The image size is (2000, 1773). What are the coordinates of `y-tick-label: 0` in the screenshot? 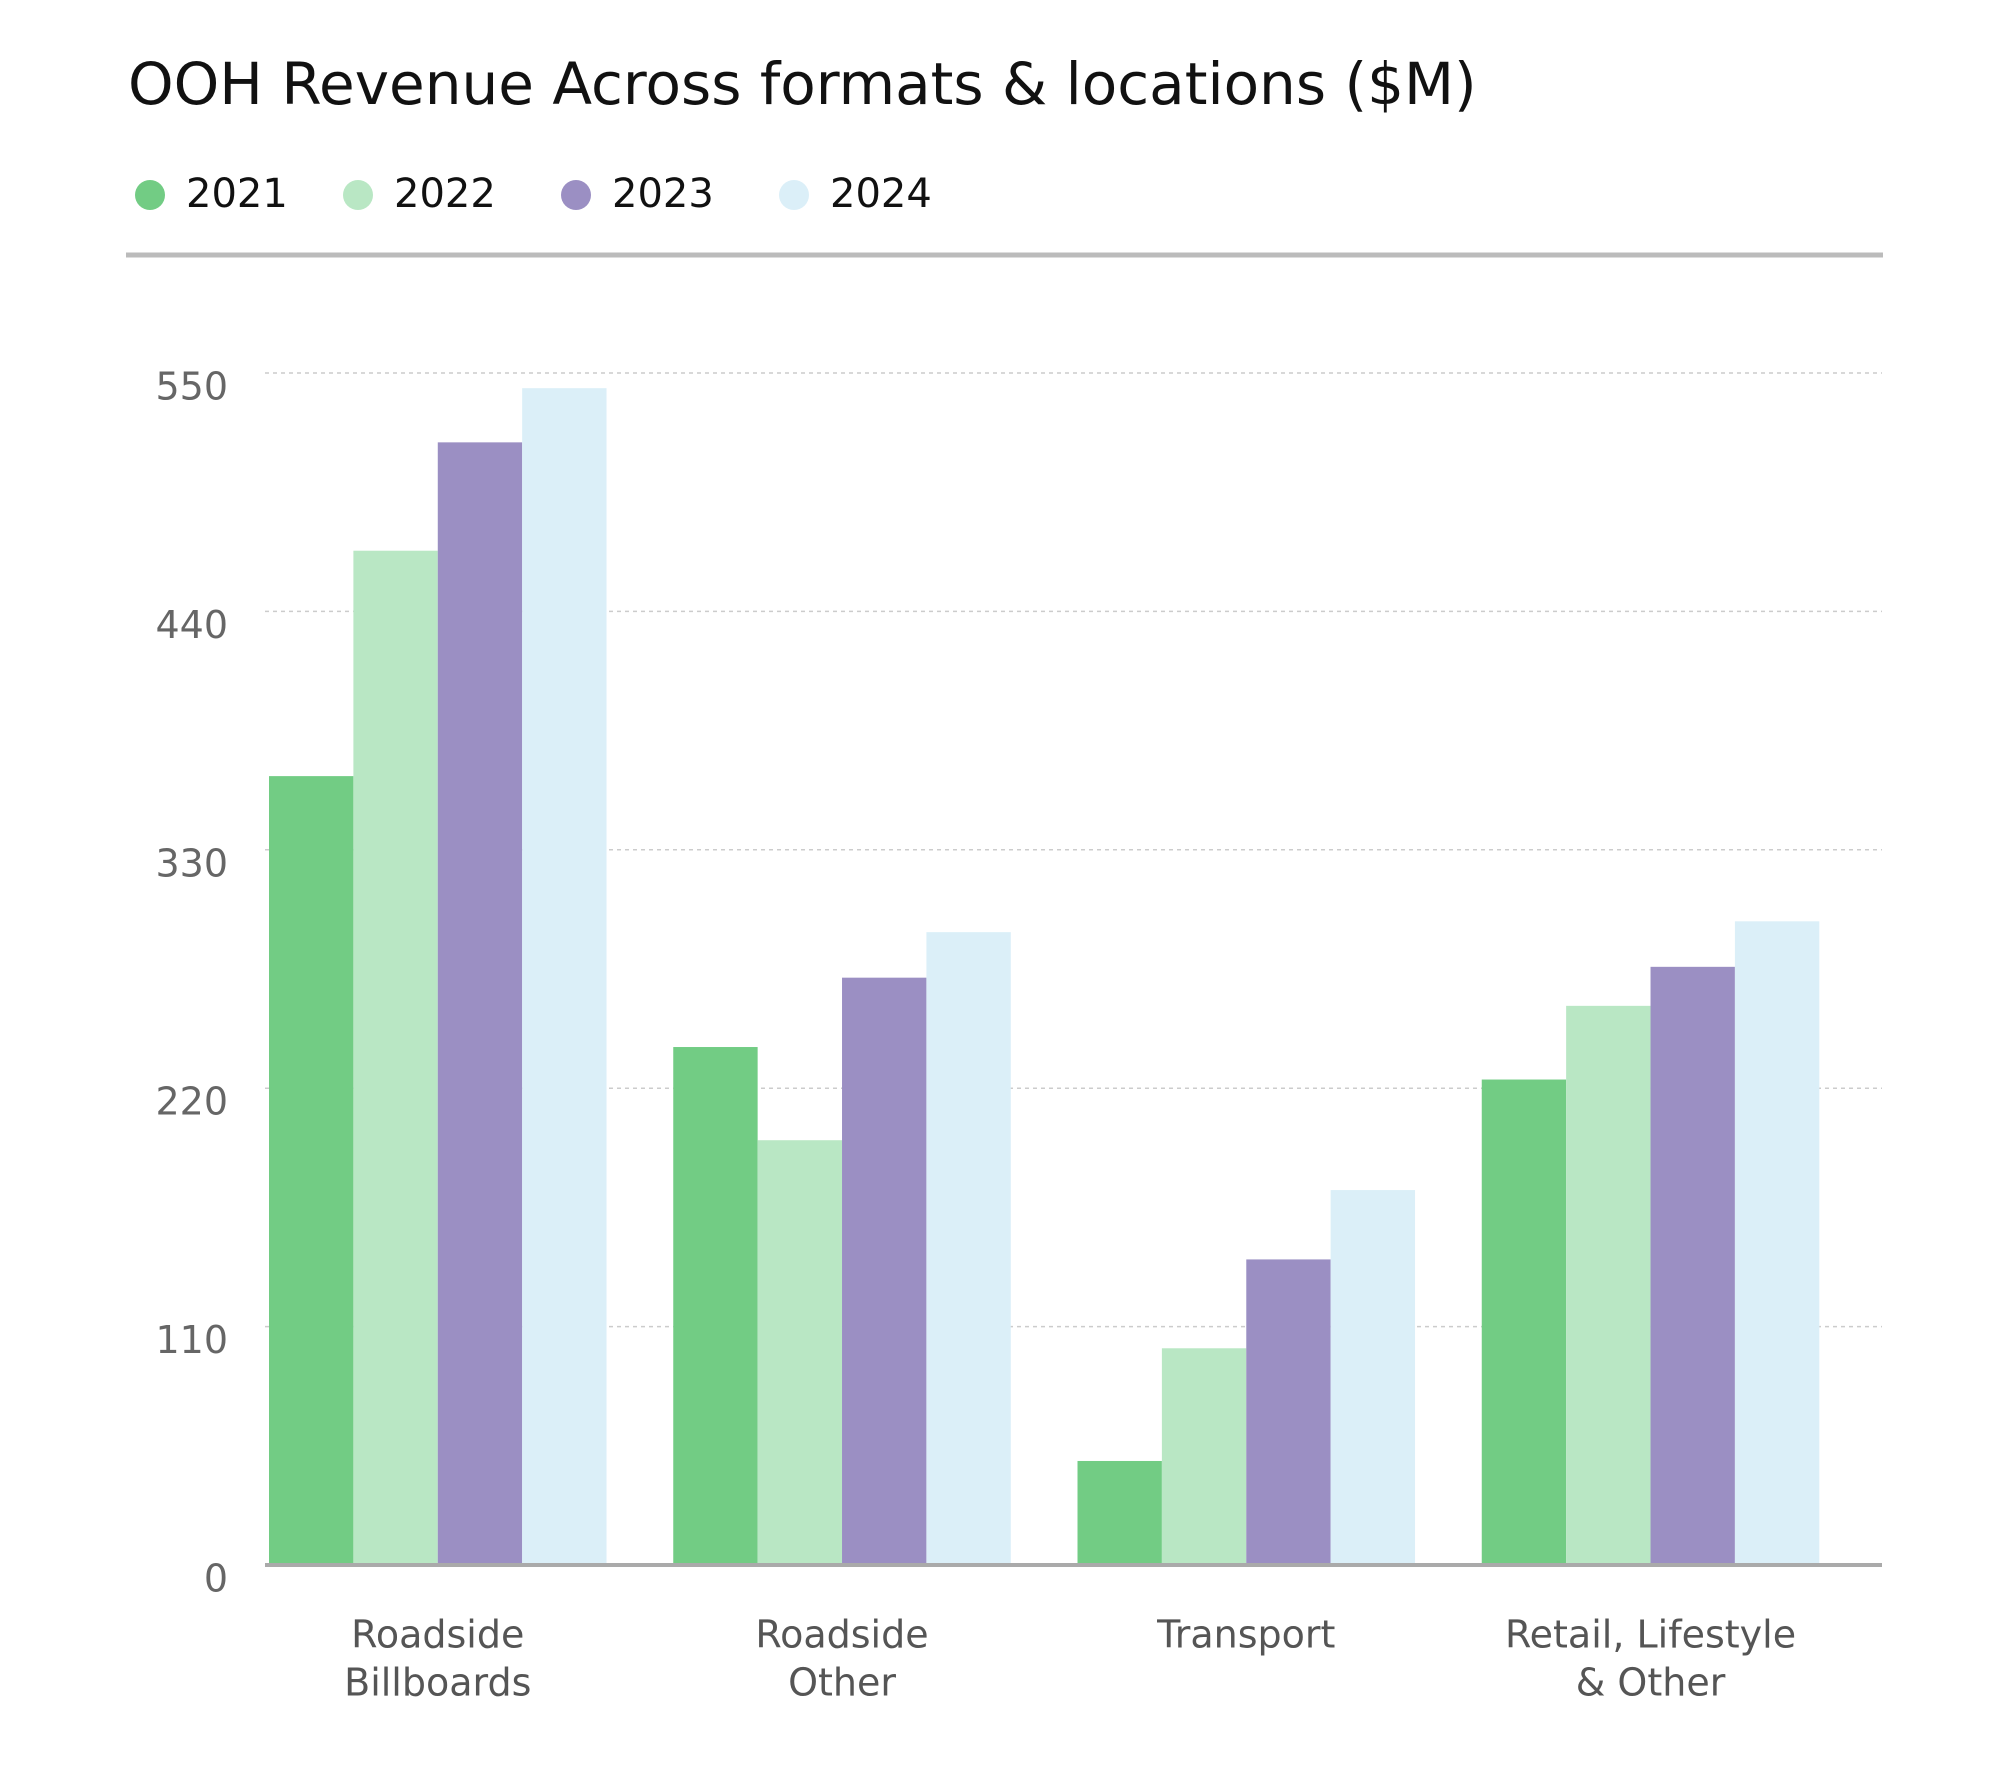 It's located at (216, 1579).